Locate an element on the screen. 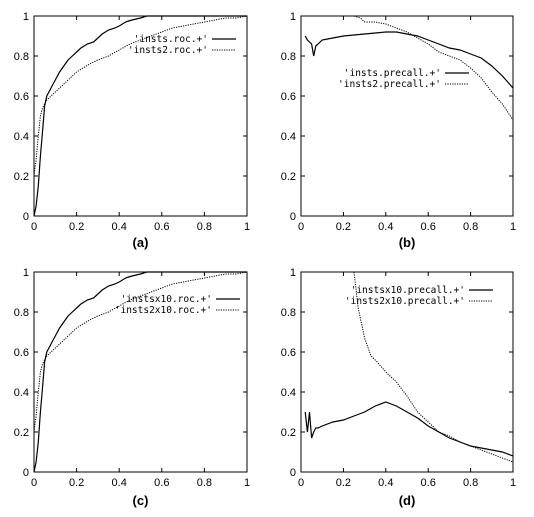  legend-label: 'insts.precall.+' is located at coordinates (392, 73).